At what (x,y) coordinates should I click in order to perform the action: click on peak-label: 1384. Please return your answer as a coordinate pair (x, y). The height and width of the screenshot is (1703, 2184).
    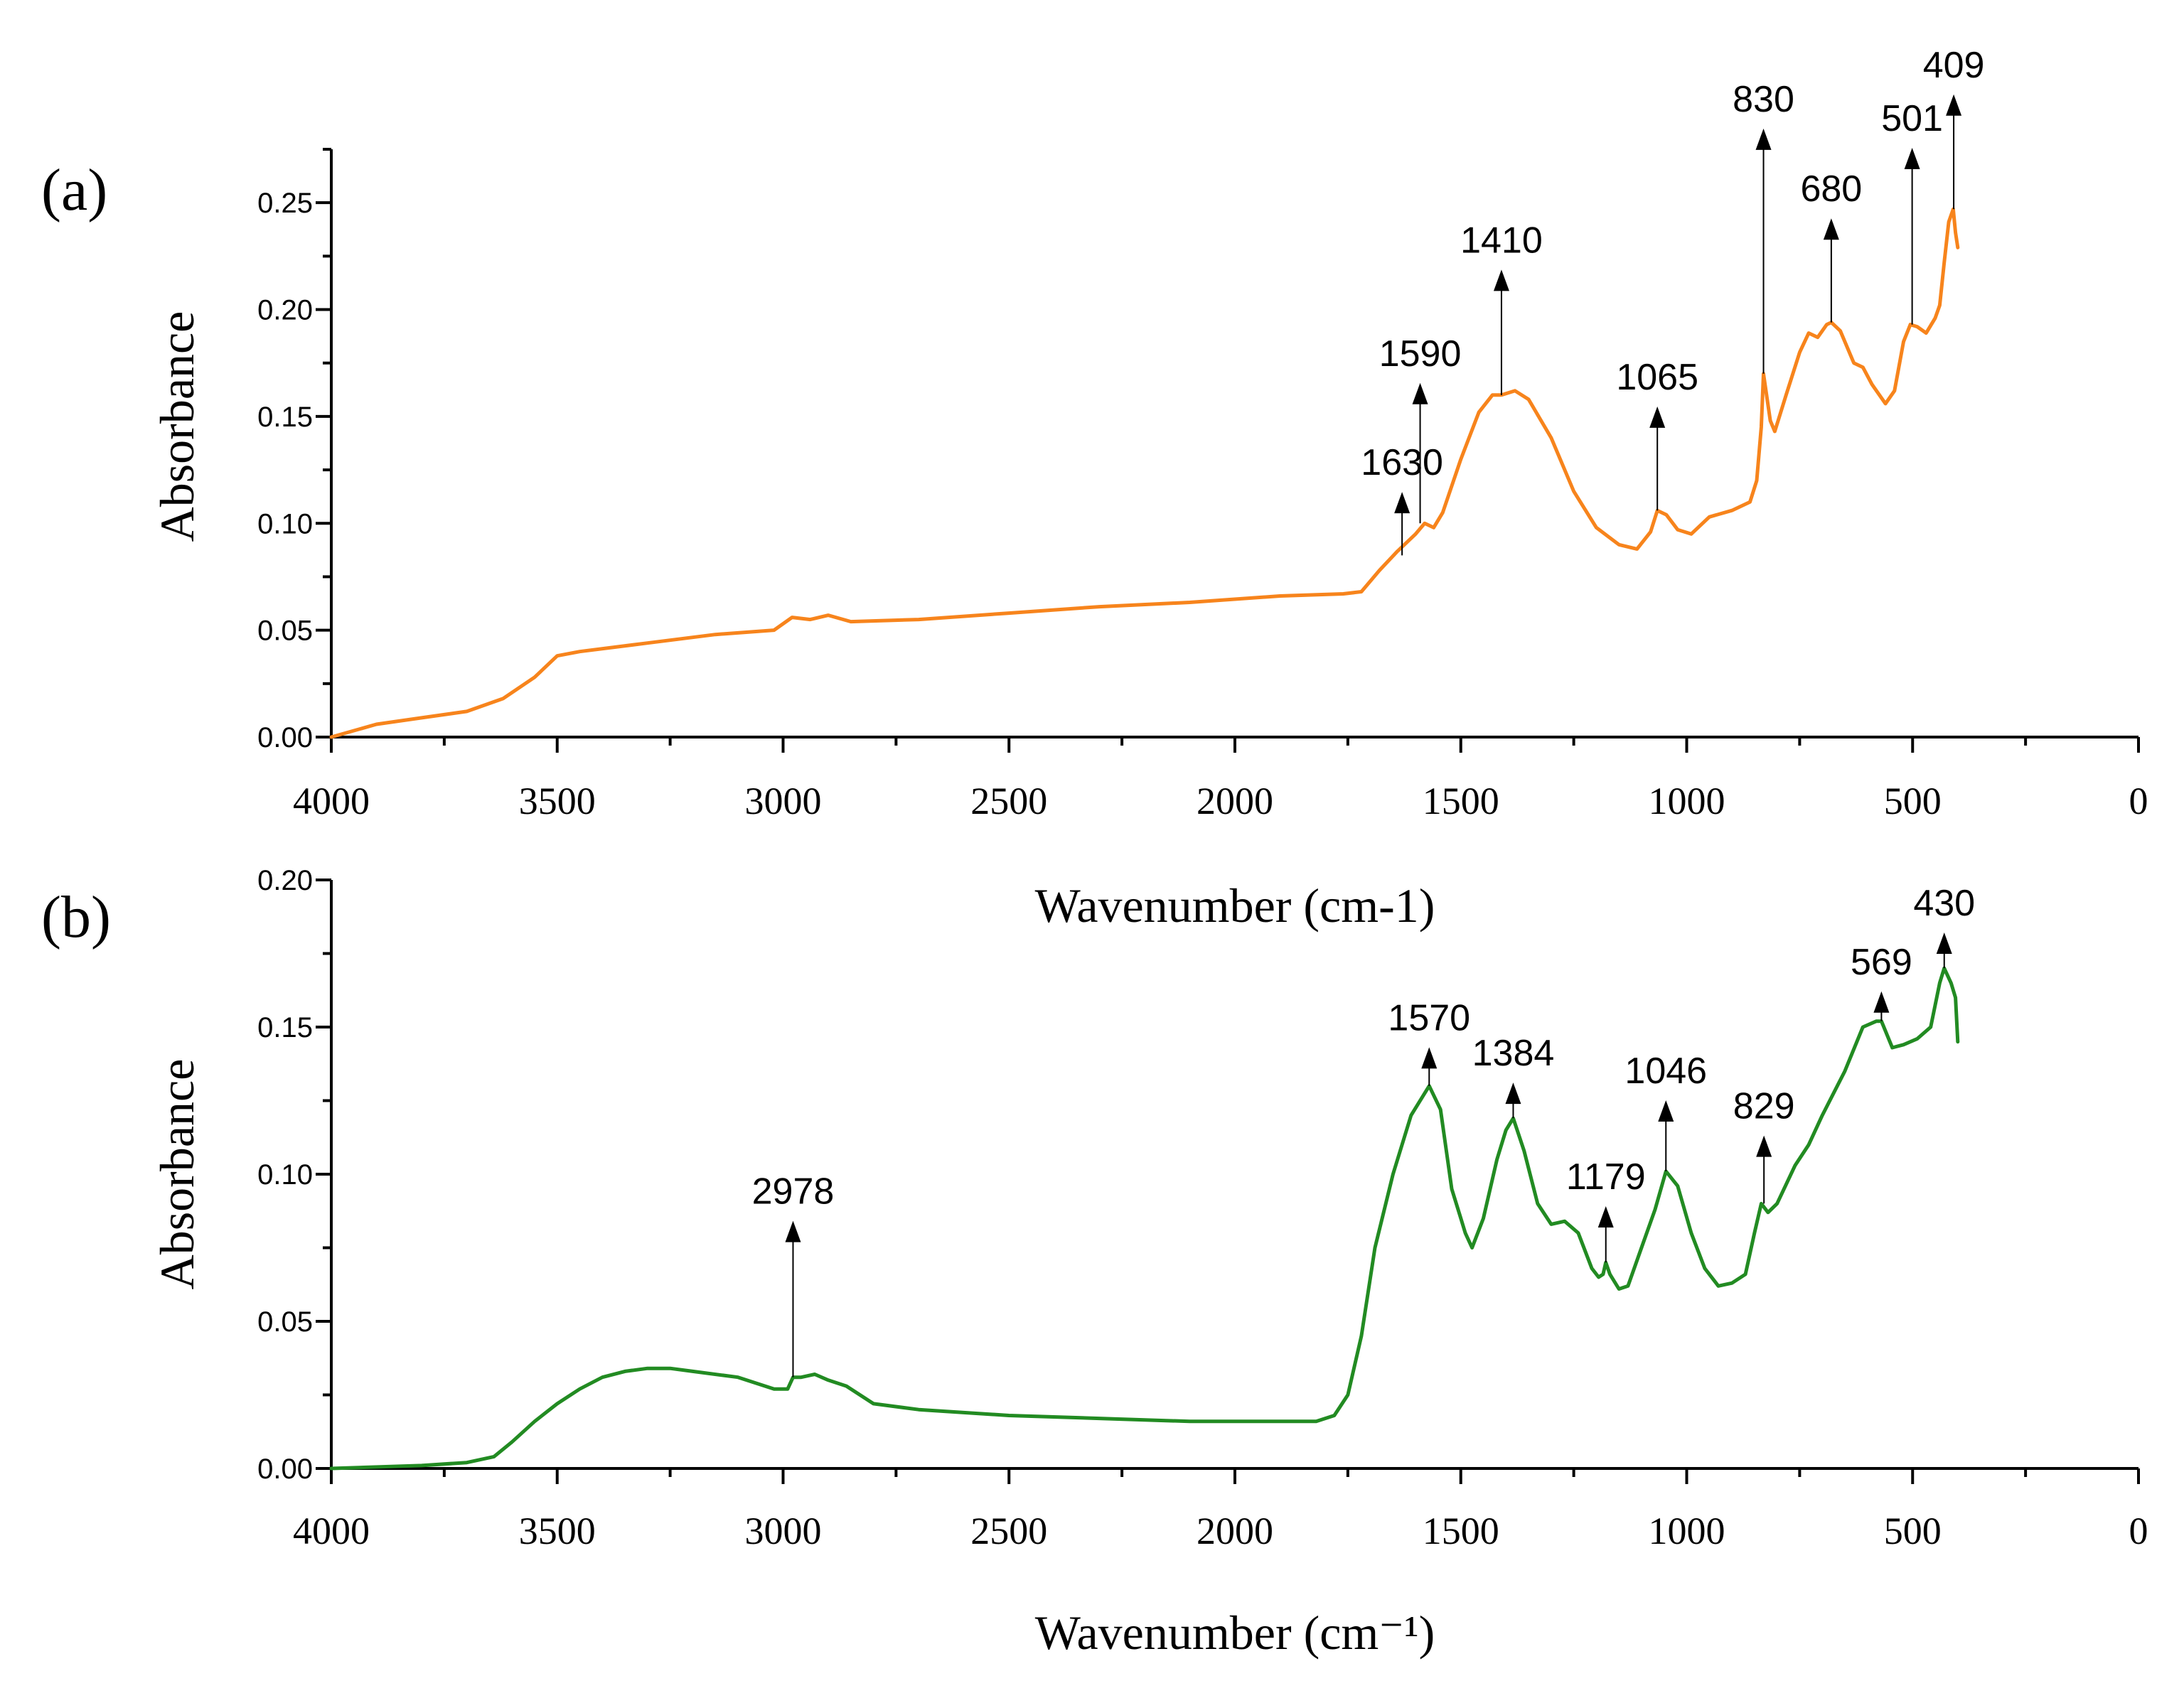
    Looking at the image, I should click on (1513, 1054).